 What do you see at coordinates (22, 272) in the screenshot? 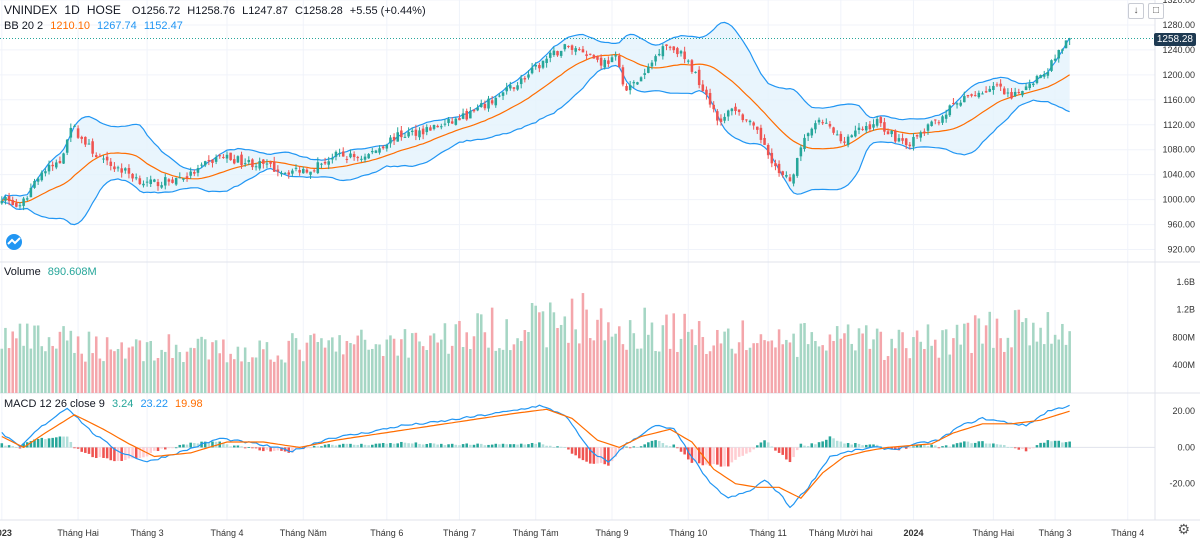
I see `volume-label: Volume` at bounding box center [22, 272].